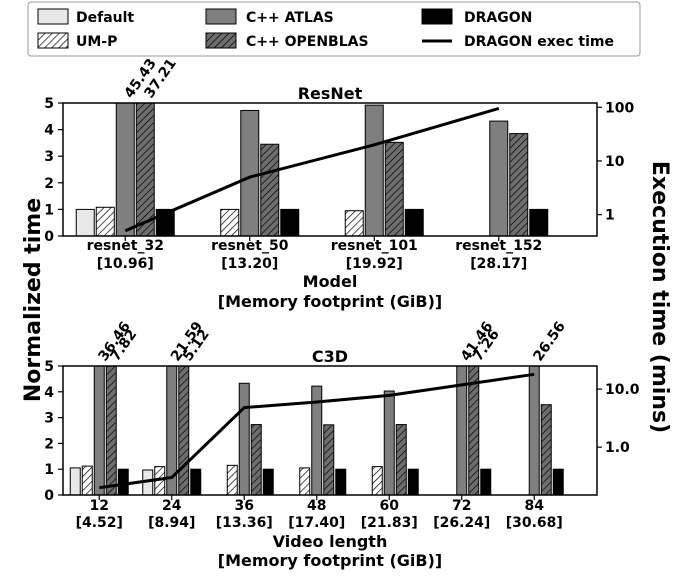 The width and height of the screenshot is (692, 579). Describe the element at coordinates (390, 506) in the screenshot. I see `xtick-label: 60` at that location.